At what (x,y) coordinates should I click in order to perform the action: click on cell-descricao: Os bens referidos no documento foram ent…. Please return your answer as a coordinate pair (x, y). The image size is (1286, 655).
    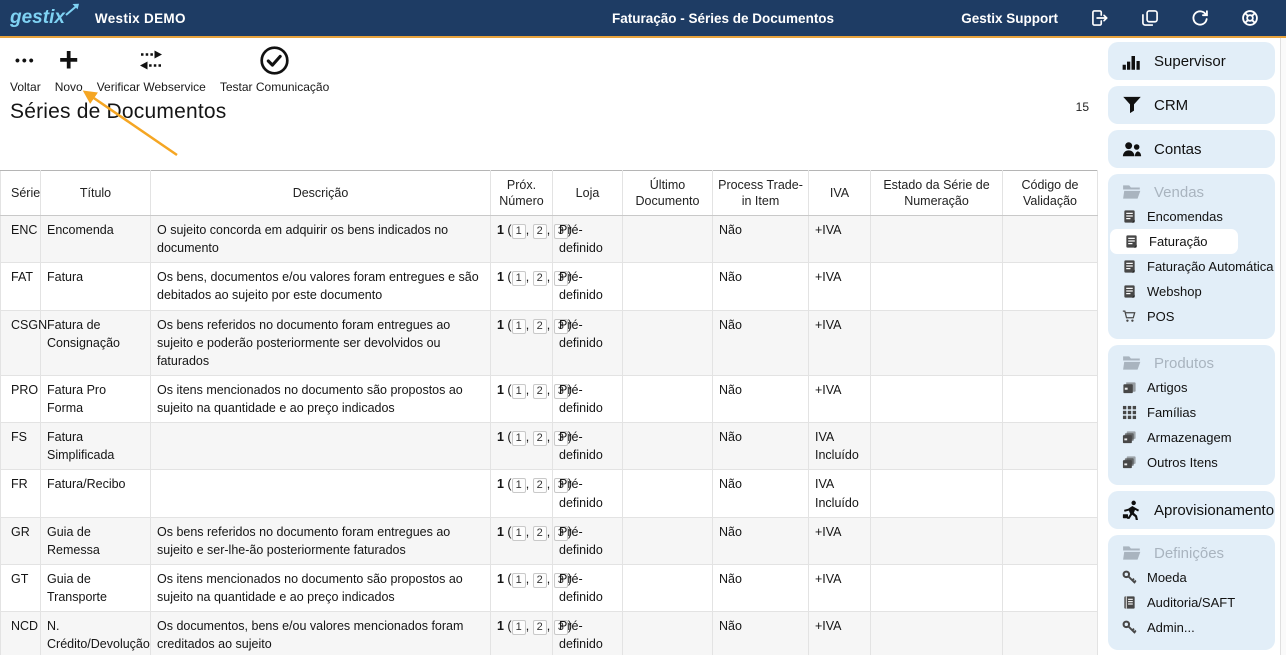
    Looking at the image, I should click on (320, 540).